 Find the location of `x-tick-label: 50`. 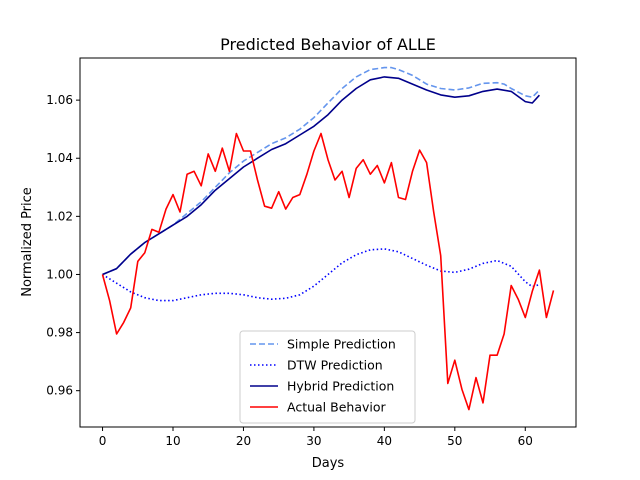

x-tick-label: 50 is located at coordinates (454, 441).